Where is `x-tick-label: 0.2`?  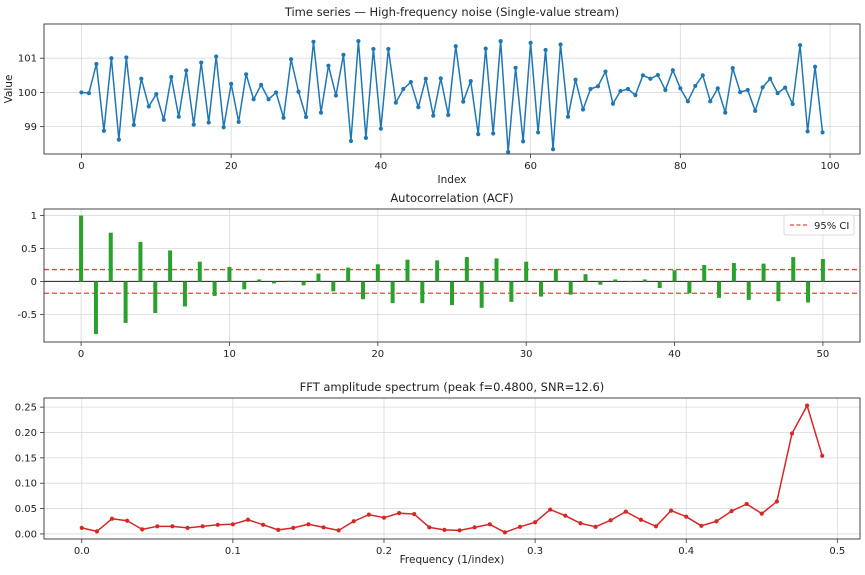 x-tick-label: 0.2 is located at coordinates (384, 551).